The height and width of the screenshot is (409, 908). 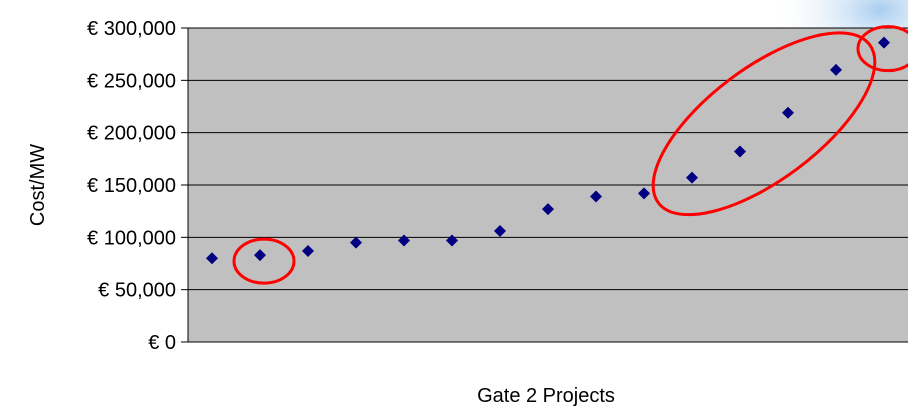 What do you see at coordinates (38, 185) in the screenshot?
I see `y-axis-title: Cost/MW` at bounding box center [38, 185].